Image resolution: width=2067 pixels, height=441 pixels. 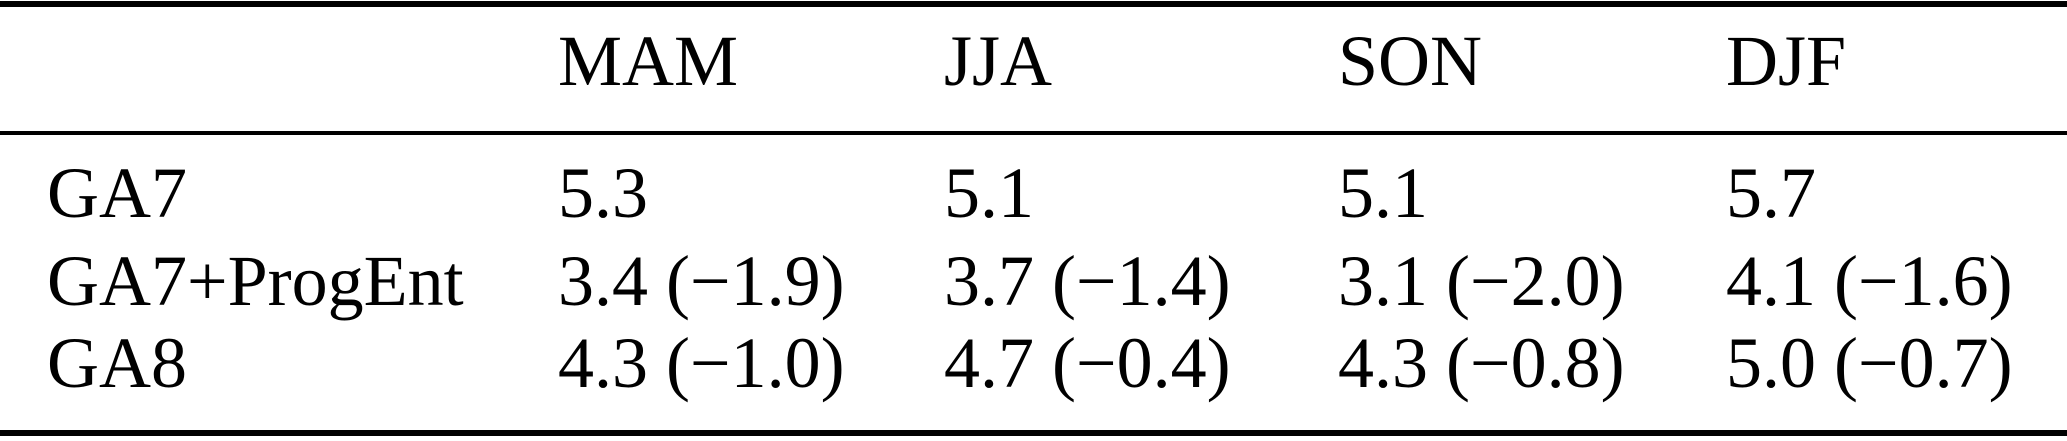 What do you see at coordinates (648, 61) in the screenshot?
I see `column-header-mam: MAM` at bounding box center [648, 61].